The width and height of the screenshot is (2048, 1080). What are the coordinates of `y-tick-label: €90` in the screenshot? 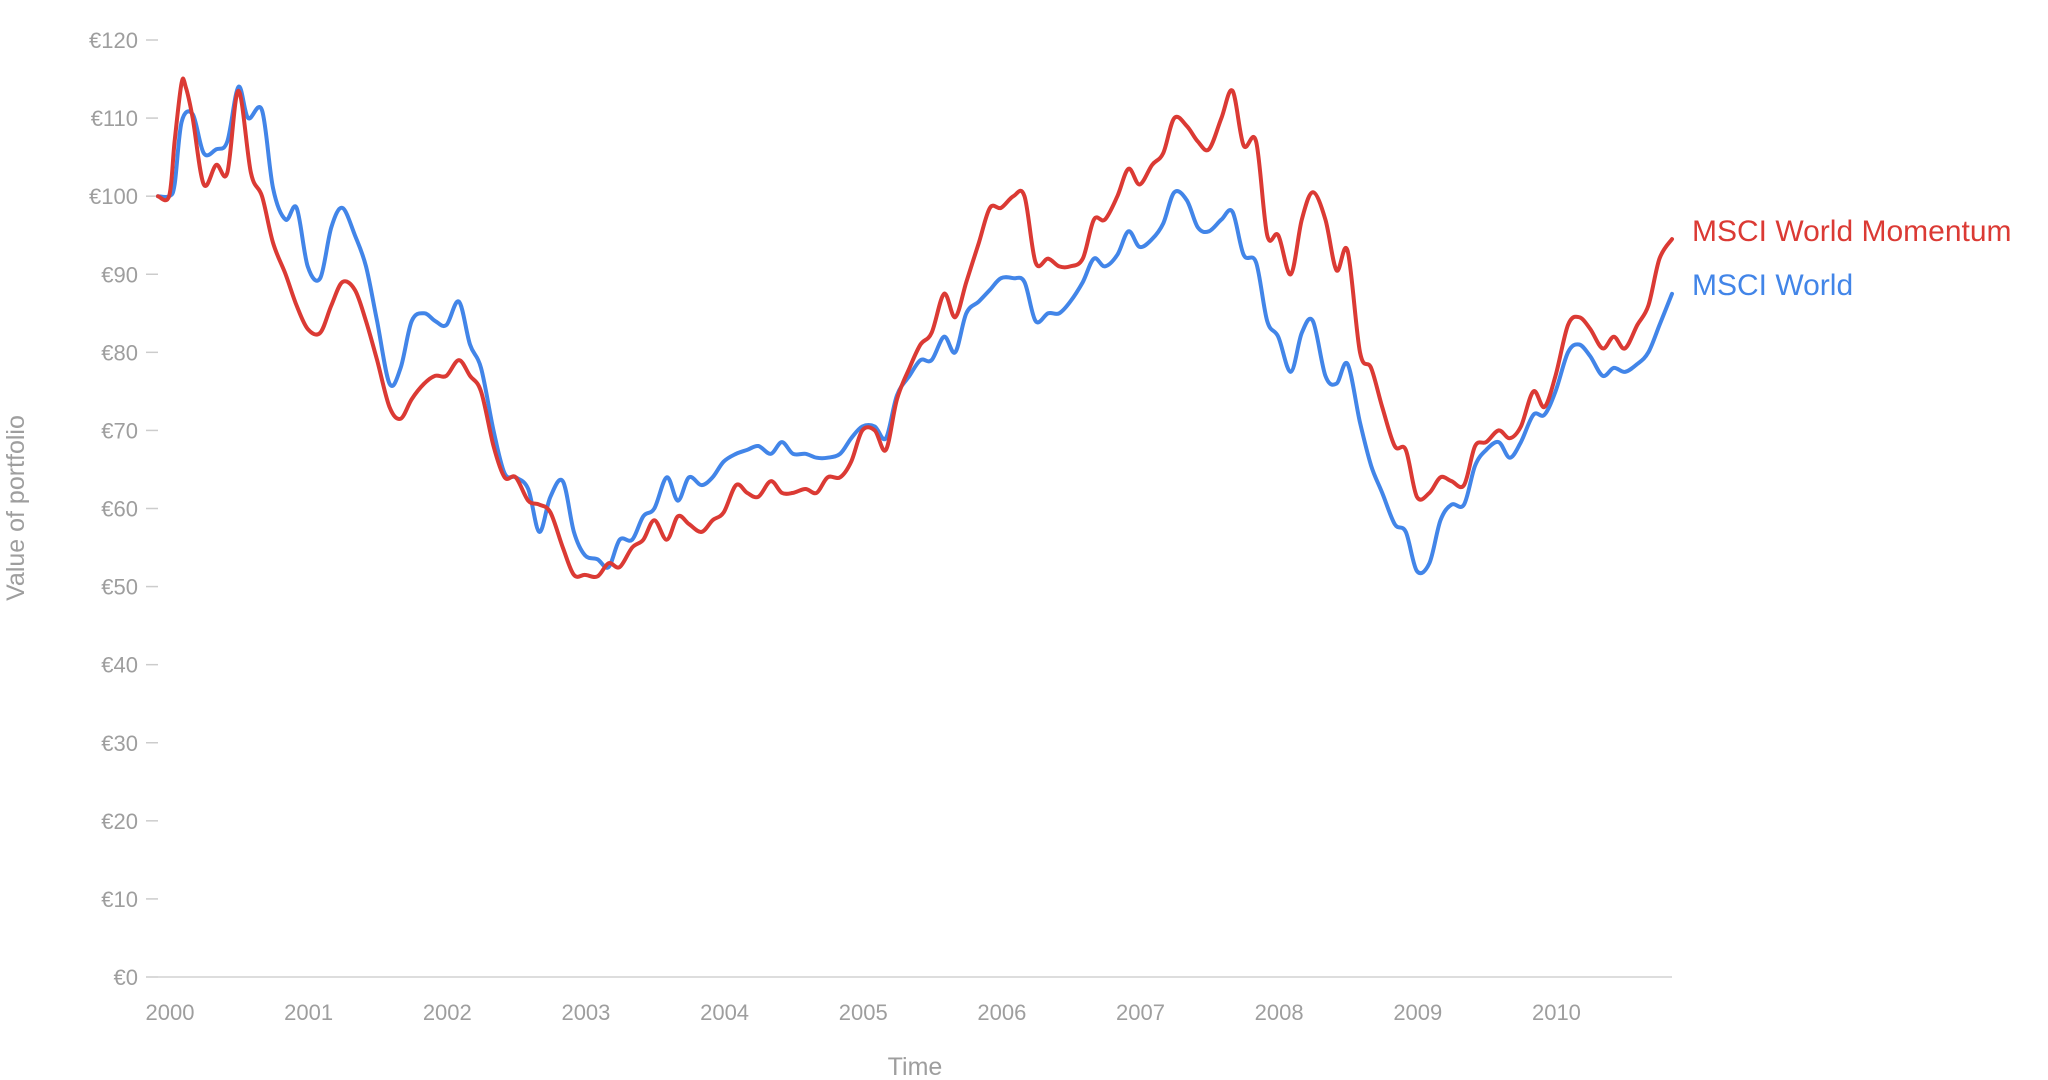 It's located at (119, 274).